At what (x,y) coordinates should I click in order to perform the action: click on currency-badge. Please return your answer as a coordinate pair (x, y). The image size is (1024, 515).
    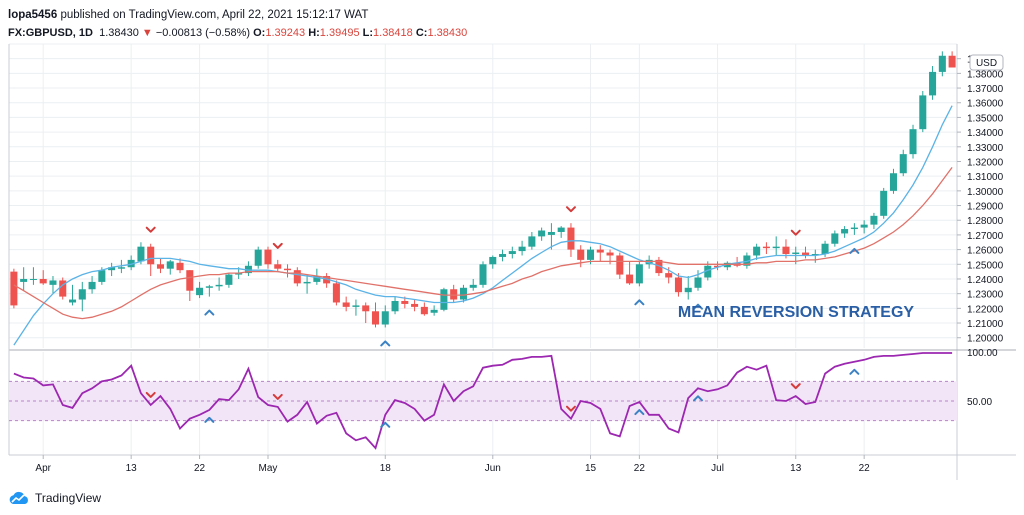
    Looking at the image, I should click on (986, 62).